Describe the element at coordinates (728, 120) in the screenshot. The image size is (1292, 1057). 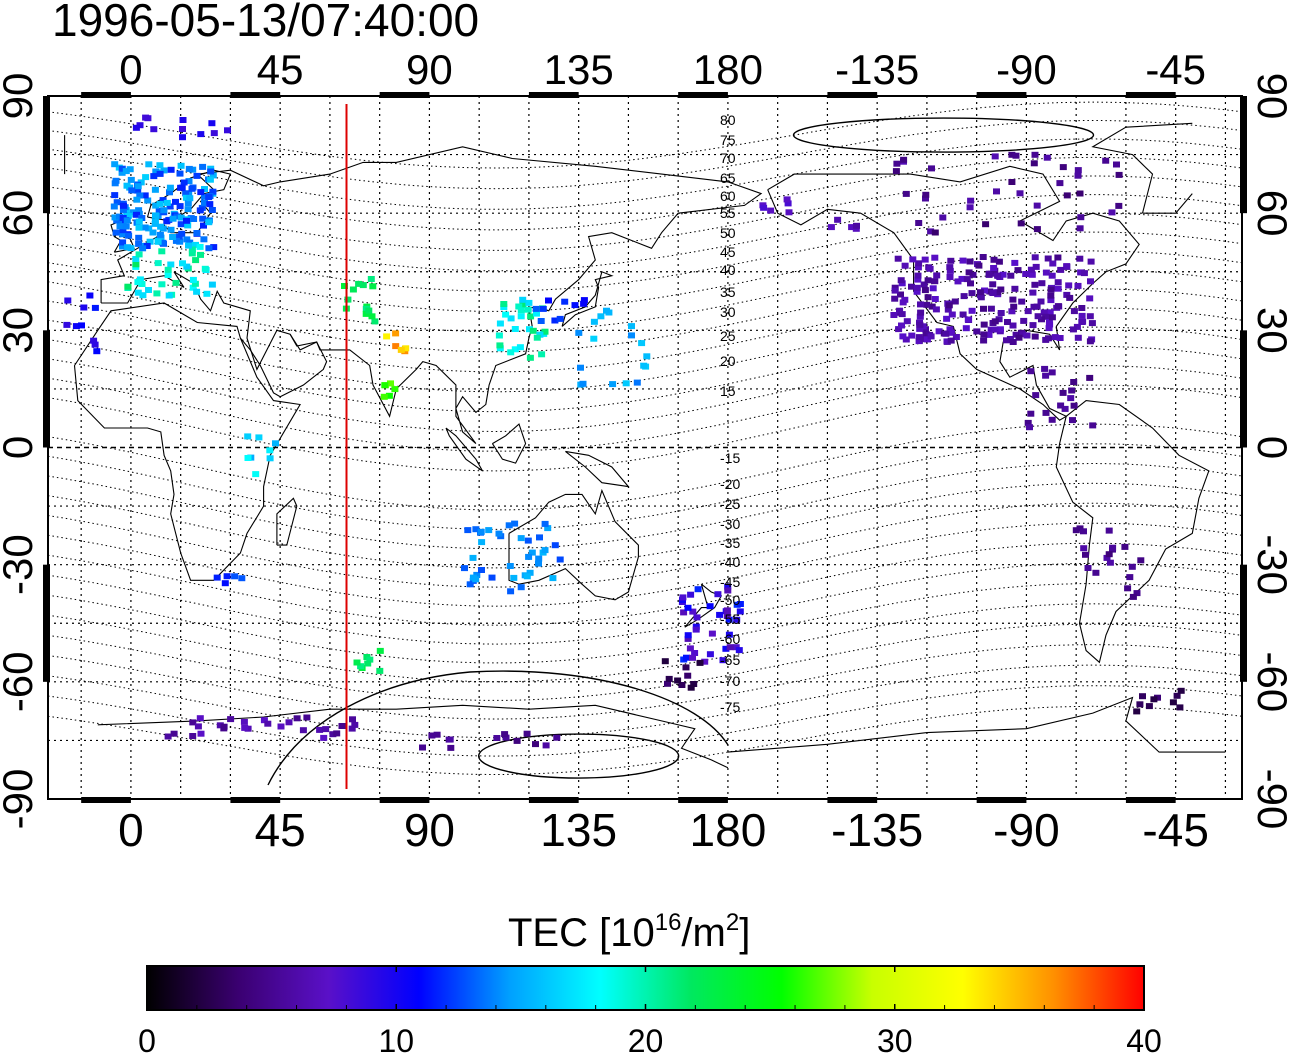
I see `contour-label: 80` at that location.